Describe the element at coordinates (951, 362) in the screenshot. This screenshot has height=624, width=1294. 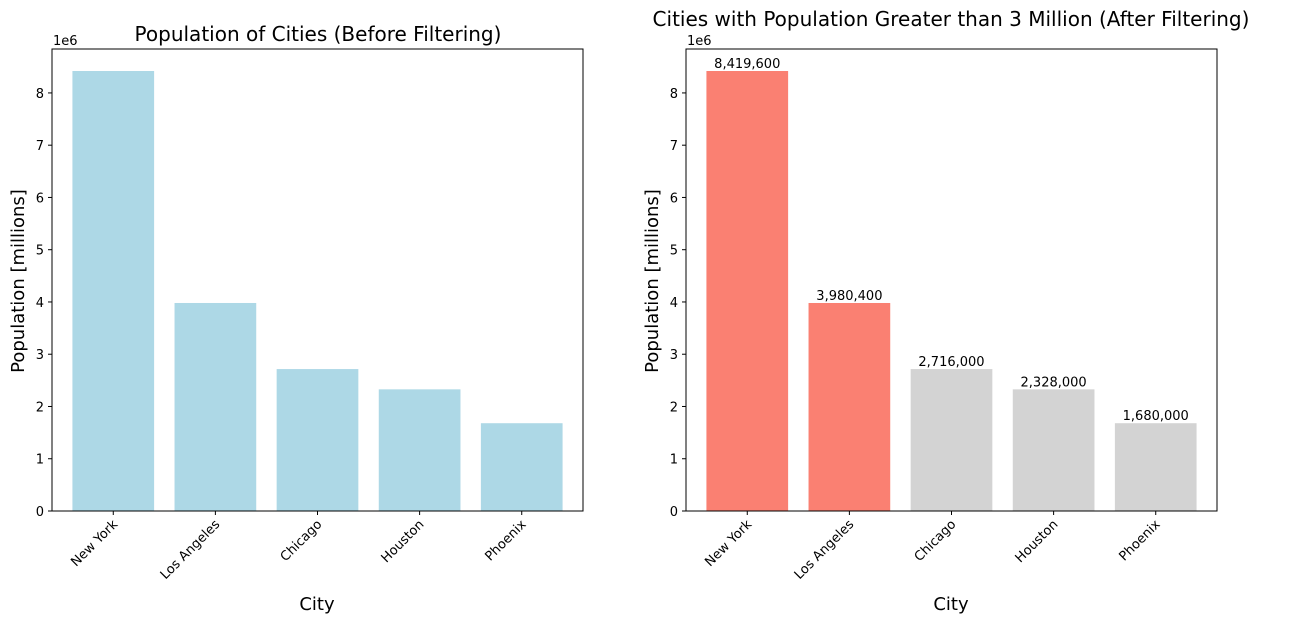
I see `data-label-chicago: 2,716,000` at that location.